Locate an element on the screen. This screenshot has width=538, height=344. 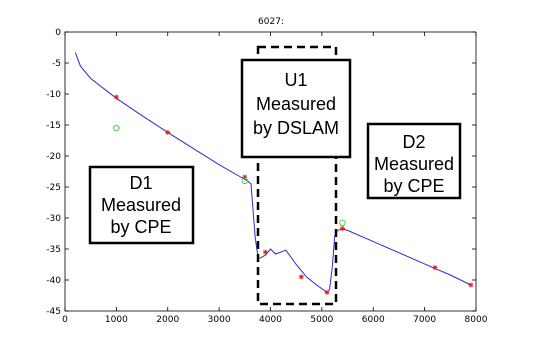
annotation-d1: D1 Measured by CPE is located at coordinates (141, 205).